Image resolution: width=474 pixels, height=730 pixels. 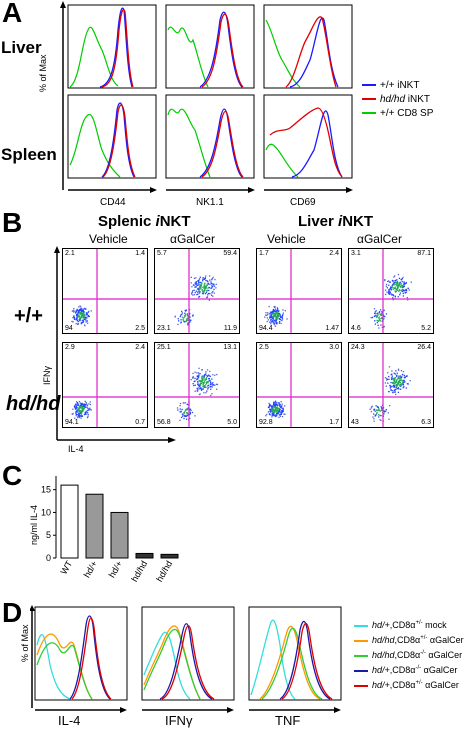 I want to click on legend-item: hd/+,CD8α-/- αGalCer, so click(x=405, y=670).